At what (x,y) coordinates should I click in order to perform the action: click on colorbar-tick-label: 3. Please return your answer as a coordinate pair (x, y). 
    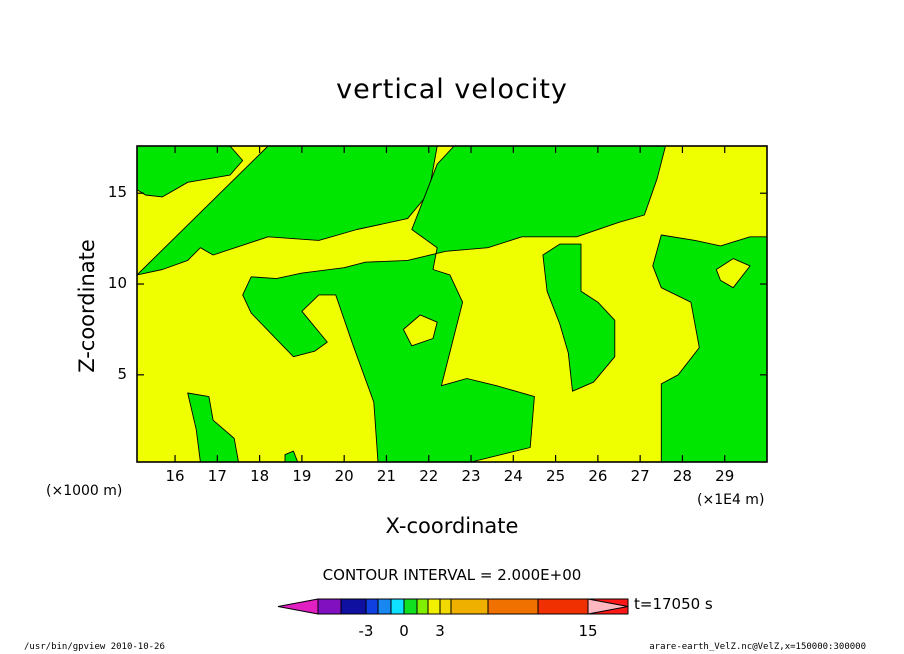
    Looking at the image, I should click on (440, 631).